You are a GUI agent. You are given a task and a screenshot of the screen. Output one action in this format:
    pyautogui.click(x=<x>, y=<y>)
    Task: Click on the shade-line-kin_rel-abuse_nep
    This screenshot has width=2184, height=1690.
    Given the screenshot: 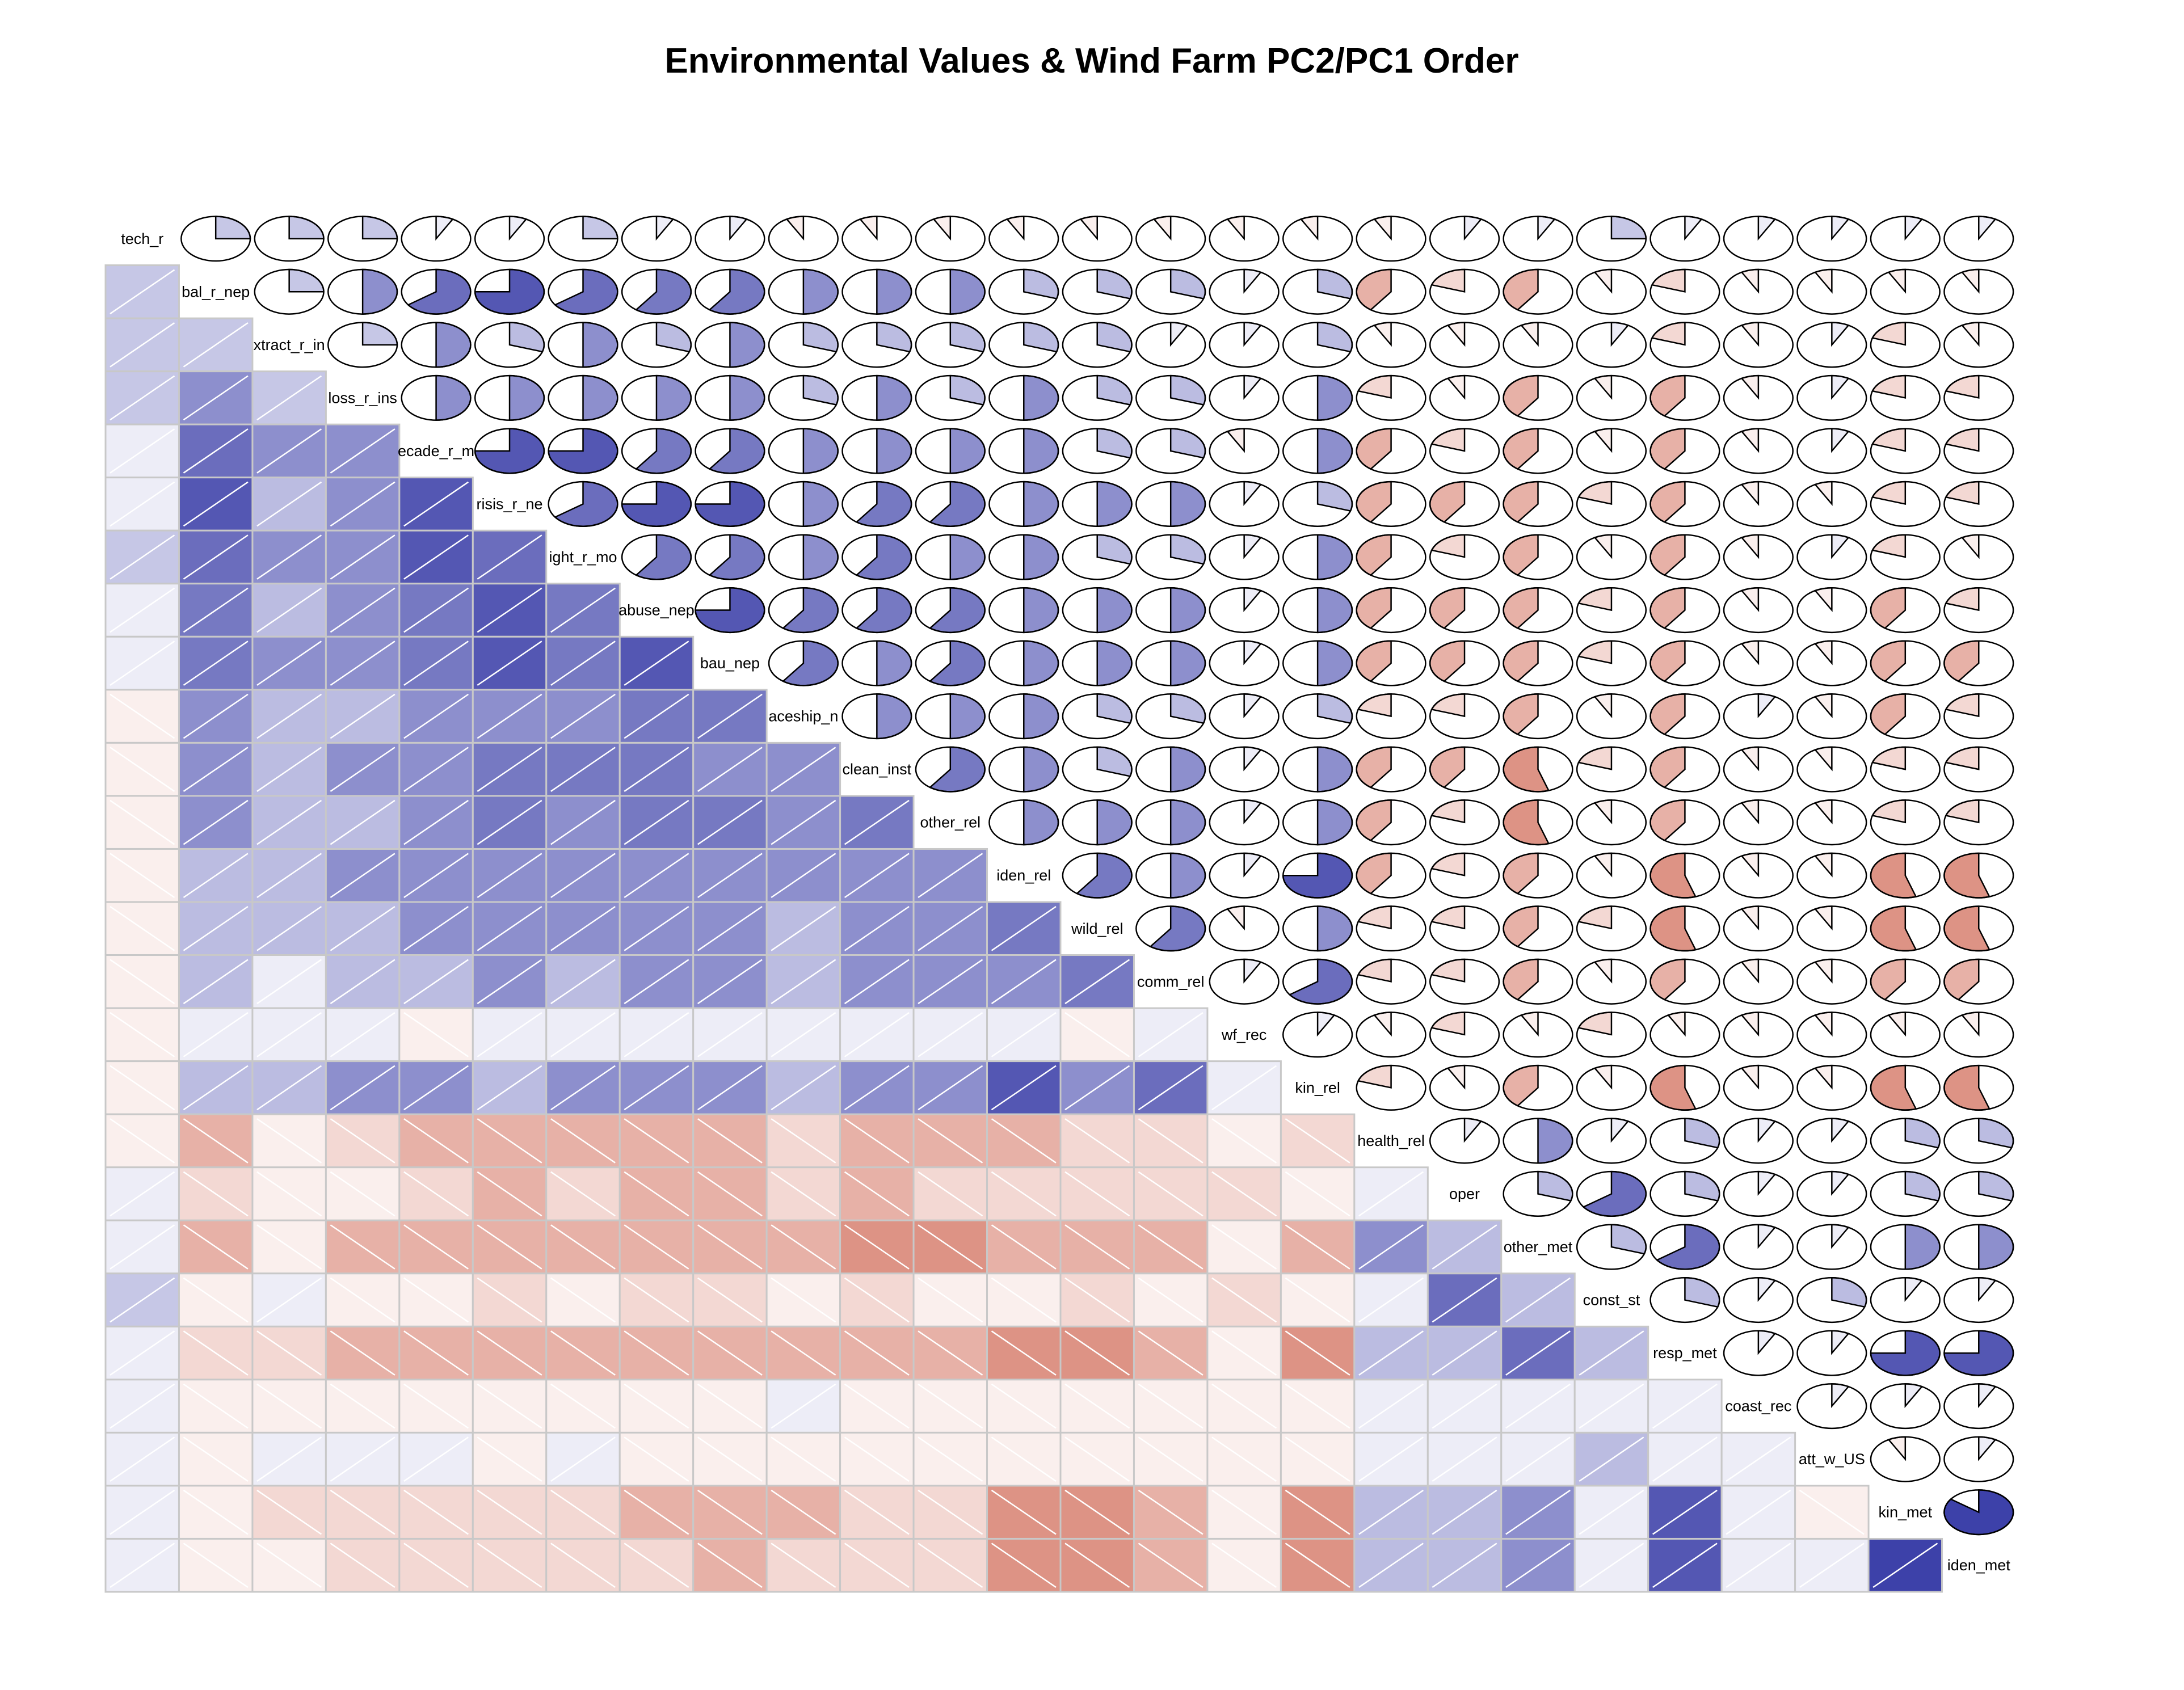 What is the action you would take?
    pyautogui.click(x=656, y=1088)
    